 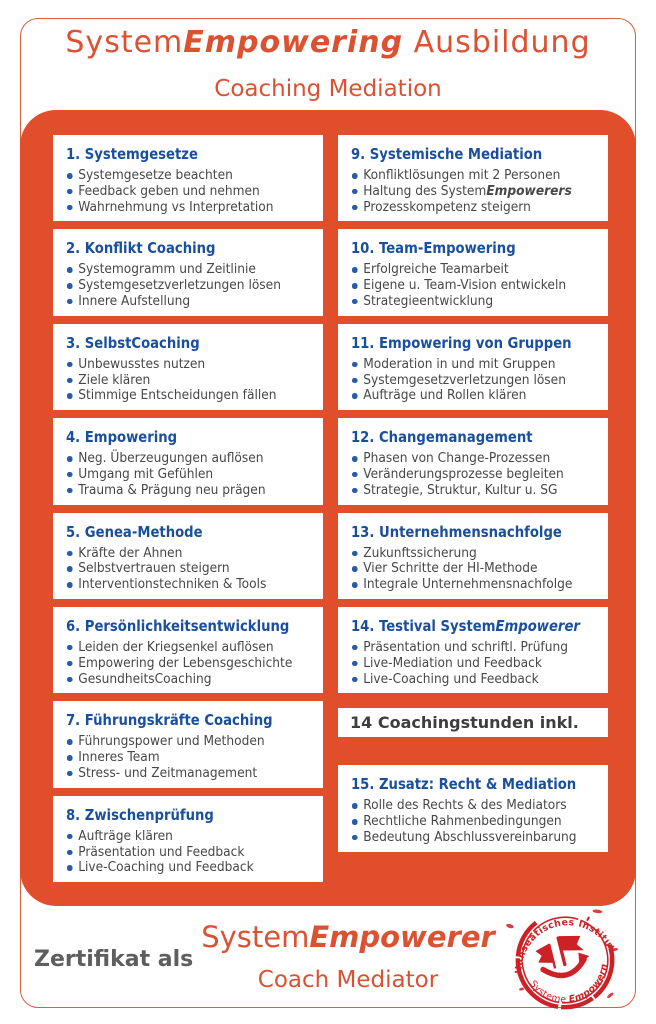 What do you see at coordinates (146, 474) in the screenshot?
I see `text-part: Umgang mit Gefühlen` at bounding box center [146, 474].